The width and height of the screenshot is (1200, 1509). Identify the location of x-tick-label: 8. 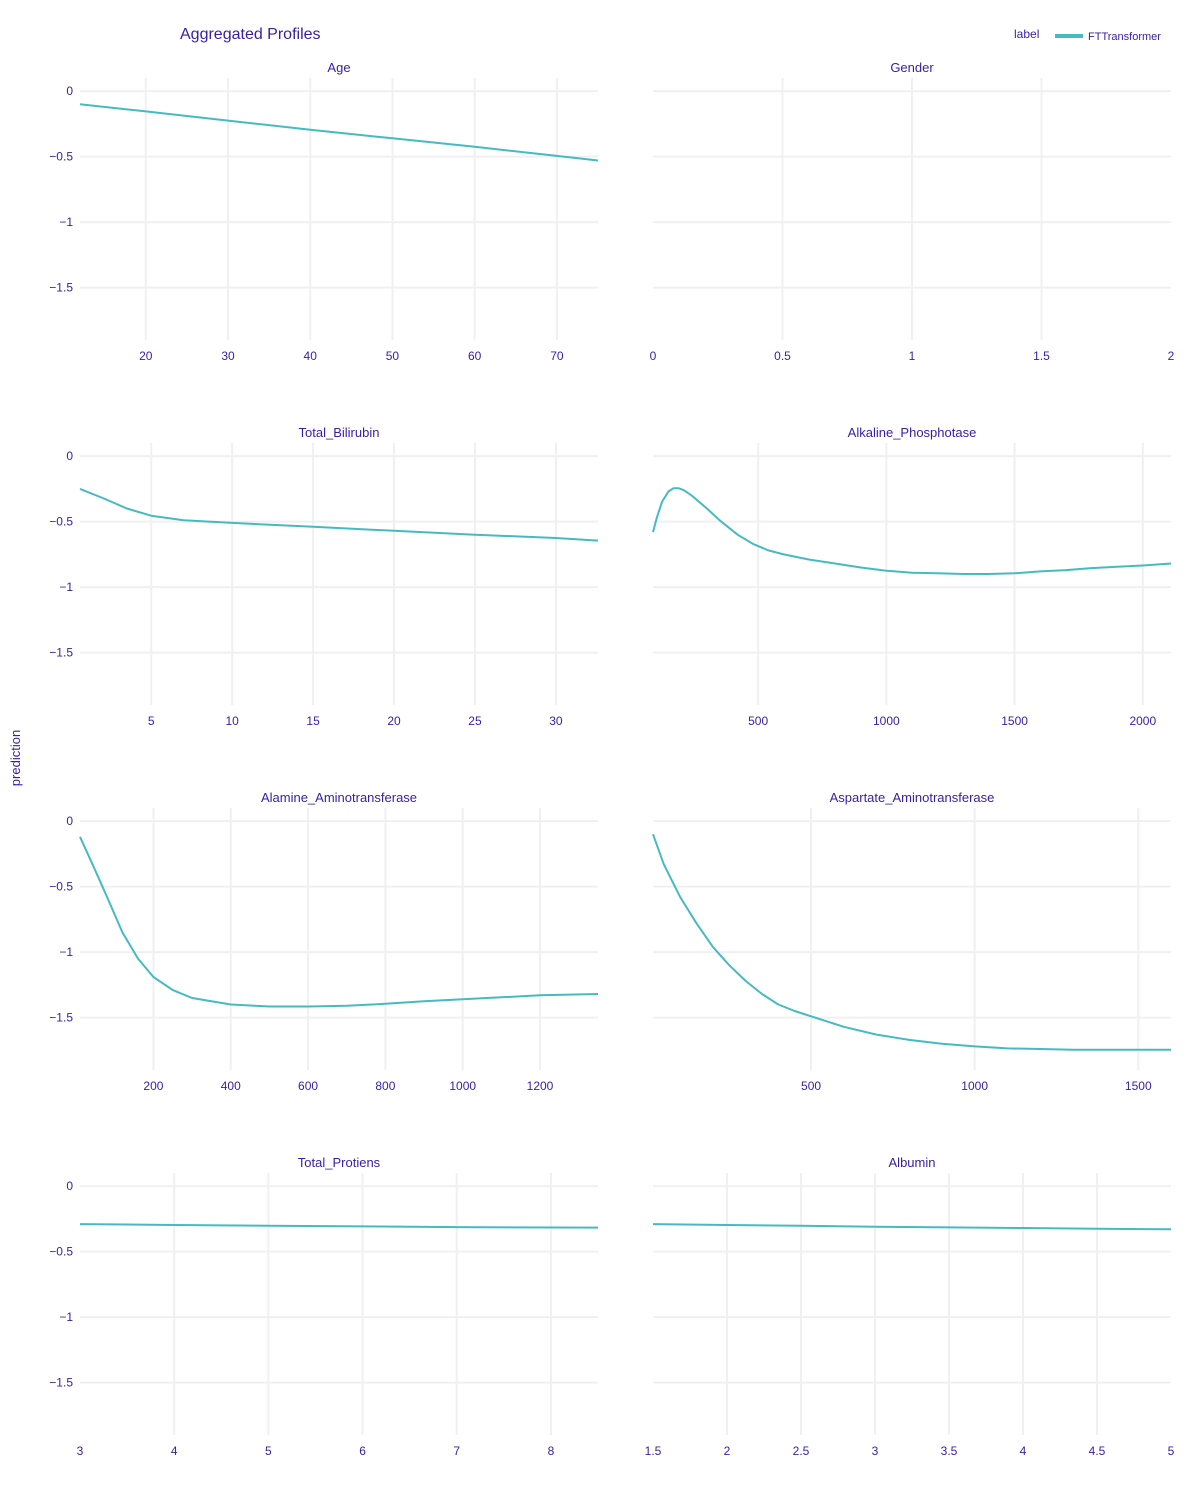
(551, 1451).